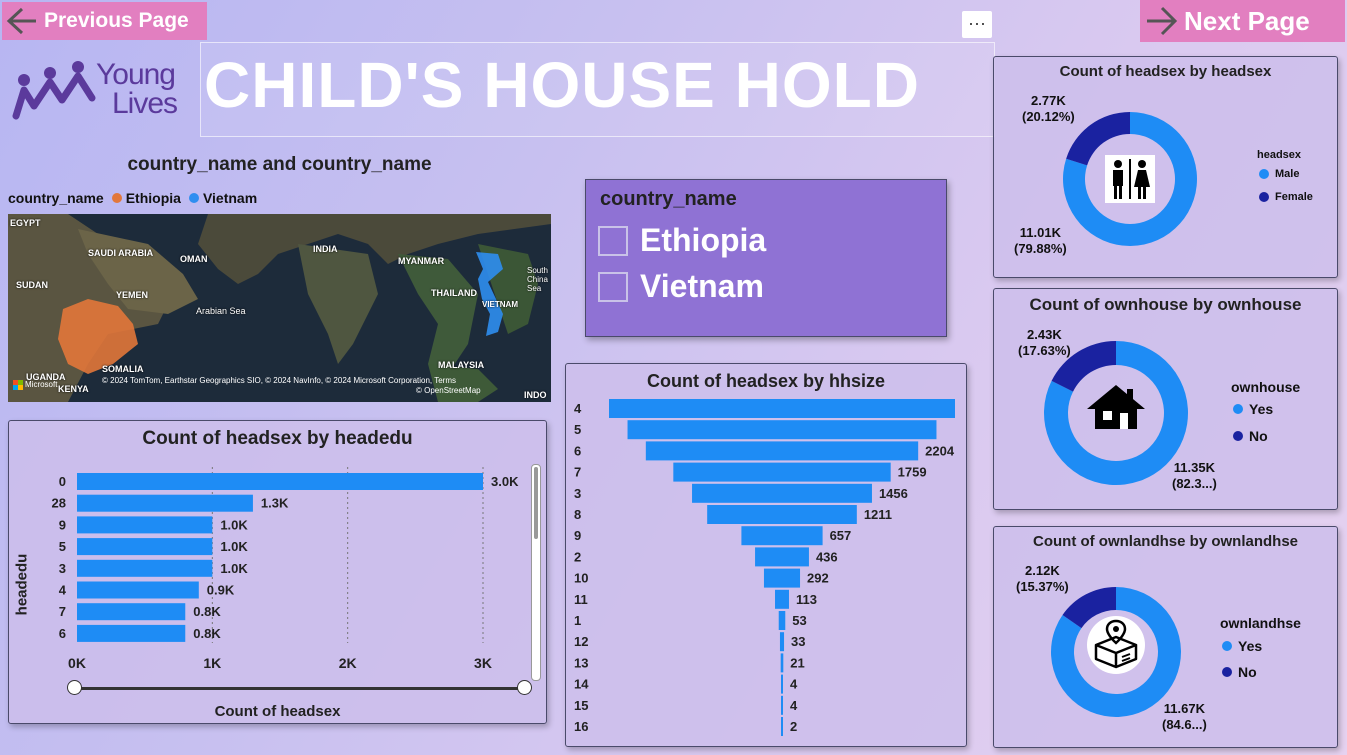  I want to click on data-label: 2204, so click(940, 450).